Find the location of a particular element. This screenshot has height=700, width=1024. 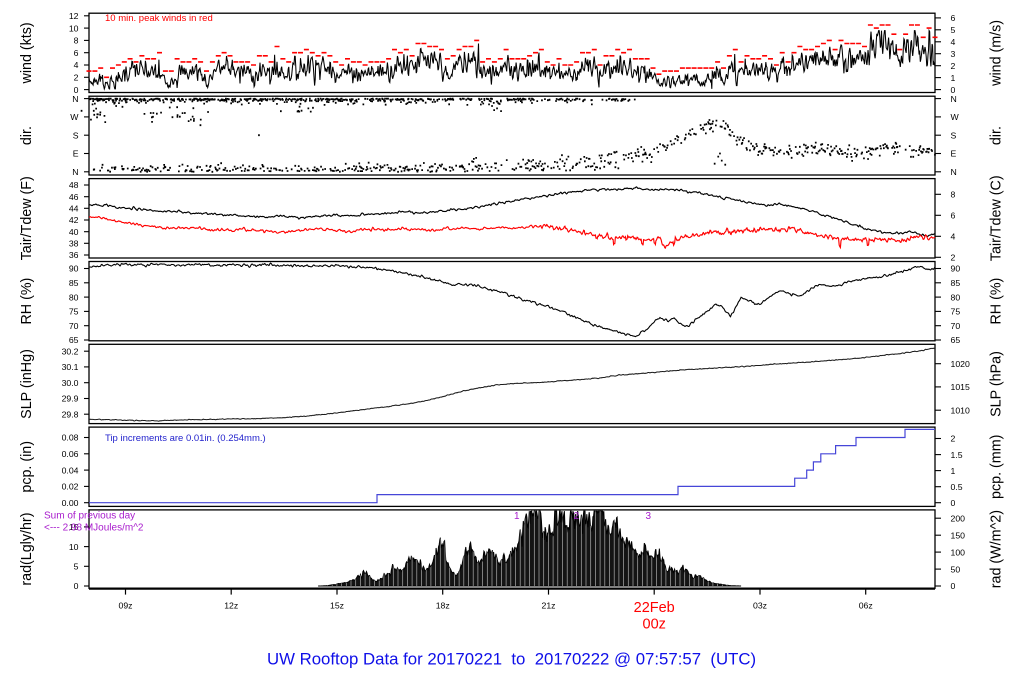

svg-text: 0.06 is located at coordinates (70, 454).